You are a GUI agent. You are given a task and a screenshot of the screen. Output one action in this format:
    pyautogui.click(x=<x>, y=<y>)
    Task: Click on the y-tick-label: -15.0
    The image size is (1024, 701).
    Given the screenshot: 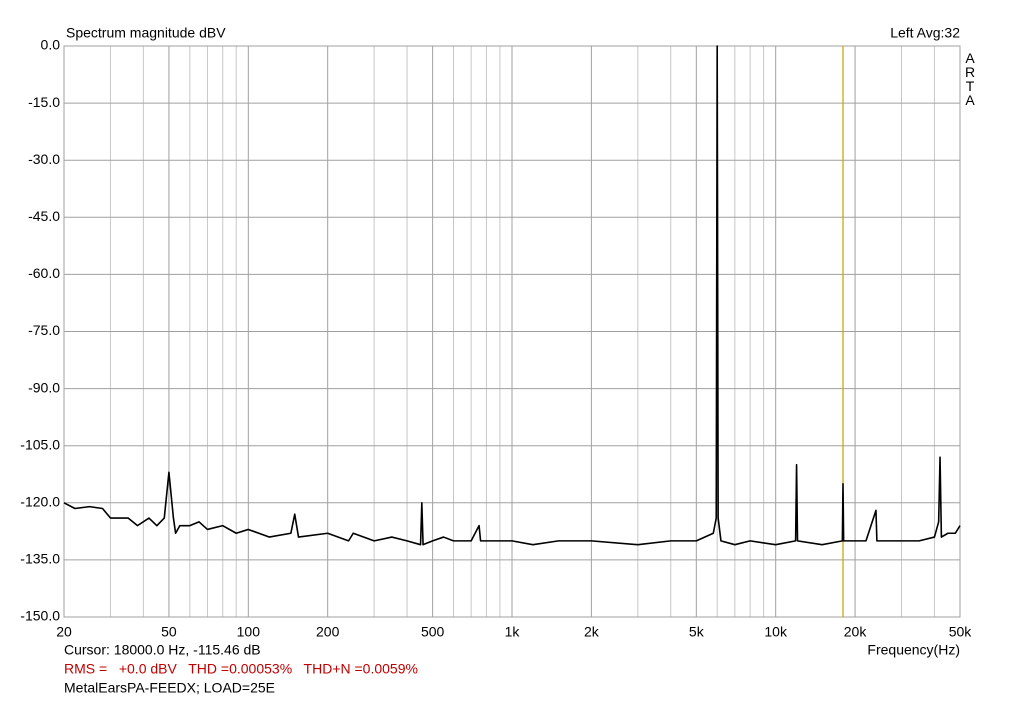 What is the action you would take?
    pyautogui.click(x=44, y=102)
    